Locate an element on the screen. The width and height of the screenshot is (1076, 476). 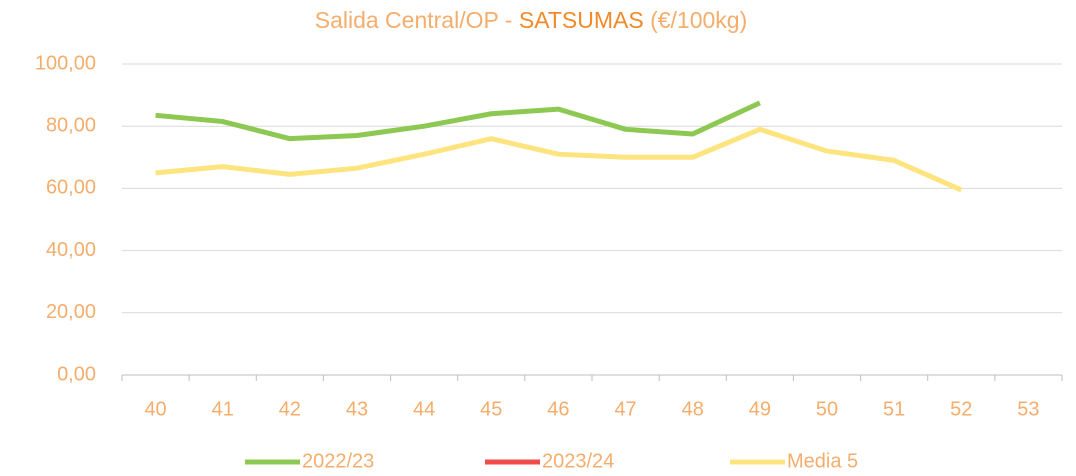
y-tick-label: 60,00 is located at coordinates (71, 188).